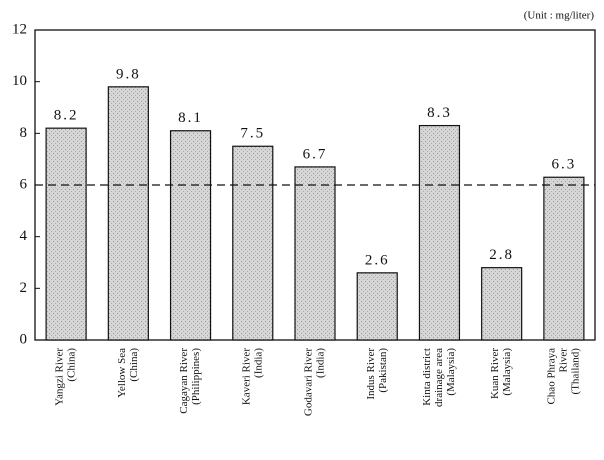 This screenshot has height=460, width=604. What do you see at coordinates (377, 260) in the screenshot?
I see `value-label: 2.6` at bounding box center [377, 260].